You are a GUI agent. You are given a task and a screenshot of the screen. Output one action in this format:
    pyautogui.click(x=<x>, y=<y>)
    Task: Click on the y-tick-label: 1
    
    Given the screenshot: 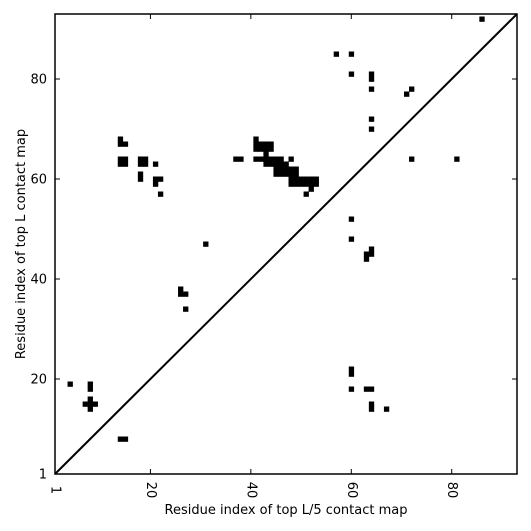 What is the action you would take?
    pyautogui.click(x=43, y=475)
    